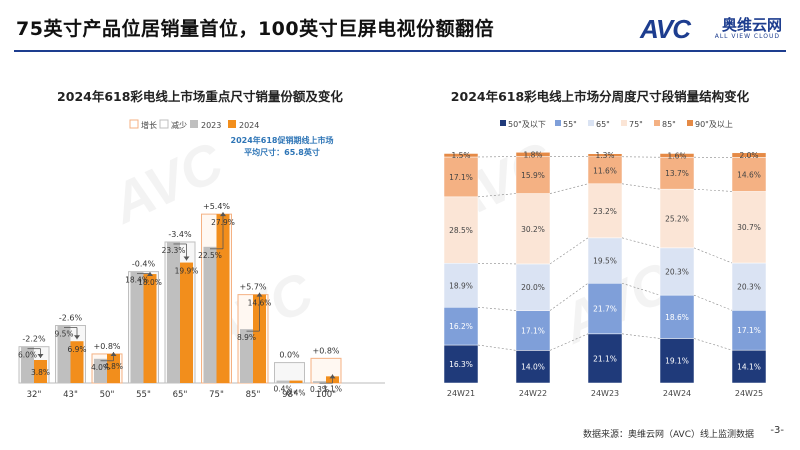  What do you see at coordinates (677, 361) in the screenshot?
I see `segment-label-1-24W24: 19.1%` at bounding box center [677, 361].